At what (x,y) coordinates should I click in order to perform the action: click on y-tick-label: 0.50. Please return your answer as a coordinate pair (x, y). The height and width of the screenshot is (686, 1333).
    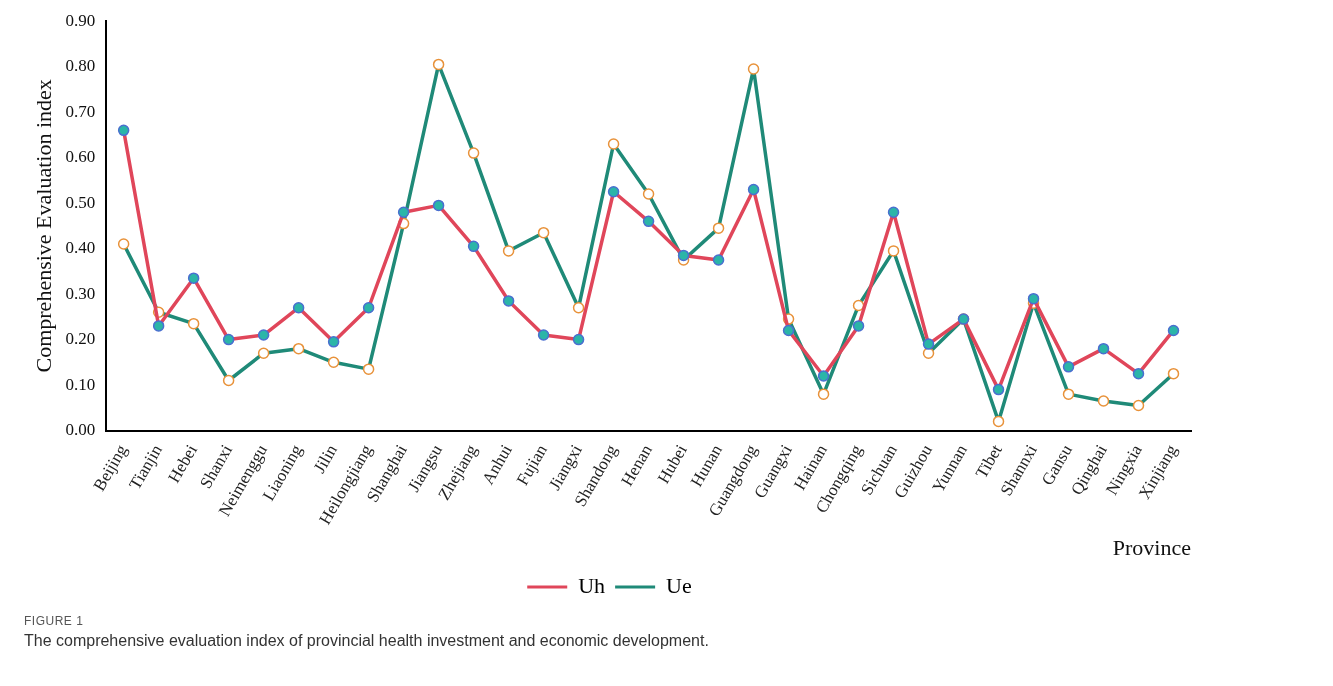
    Looking at the image, I should click on (80, 202).